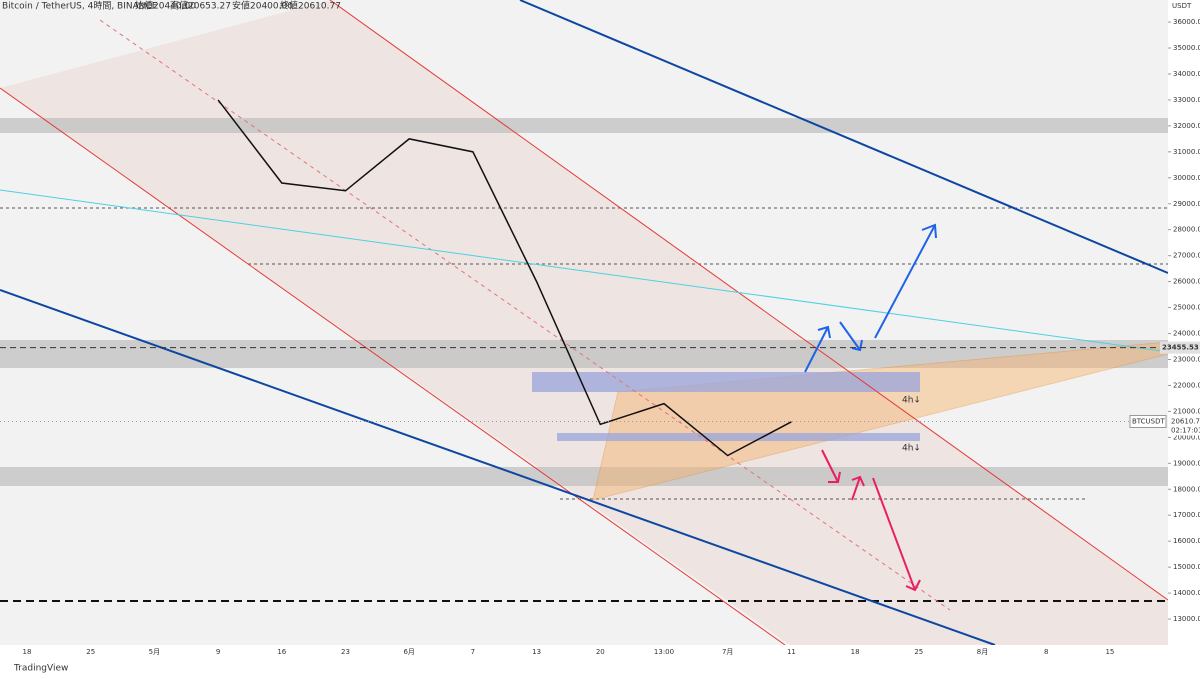 The width and height of the screenshot is (1200, 679). What do you see at coordinates (165, 6) in the screenshot?
I see `ohlc: 始値20440.00` at bounding box center [165, 6].